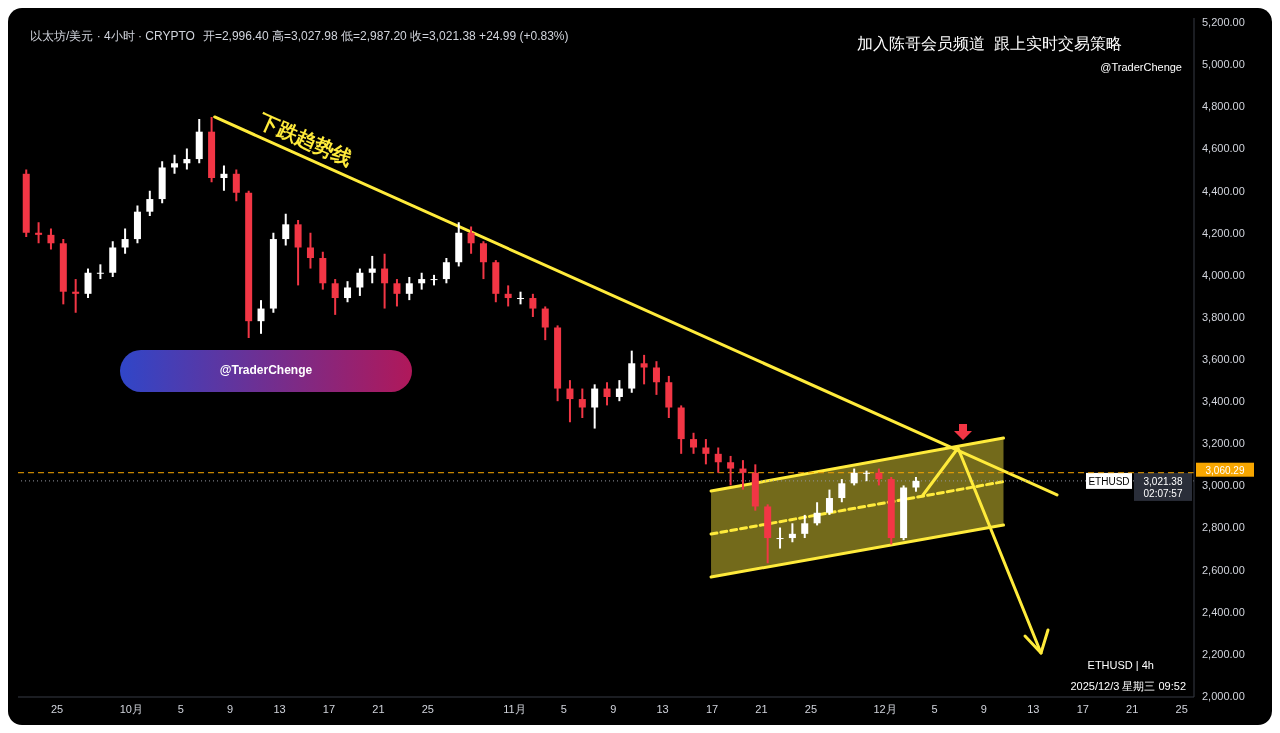 This screenshot has width=1280, height=733. I want to click on ref-line-label: 3,060.29, so click(1225, 470).